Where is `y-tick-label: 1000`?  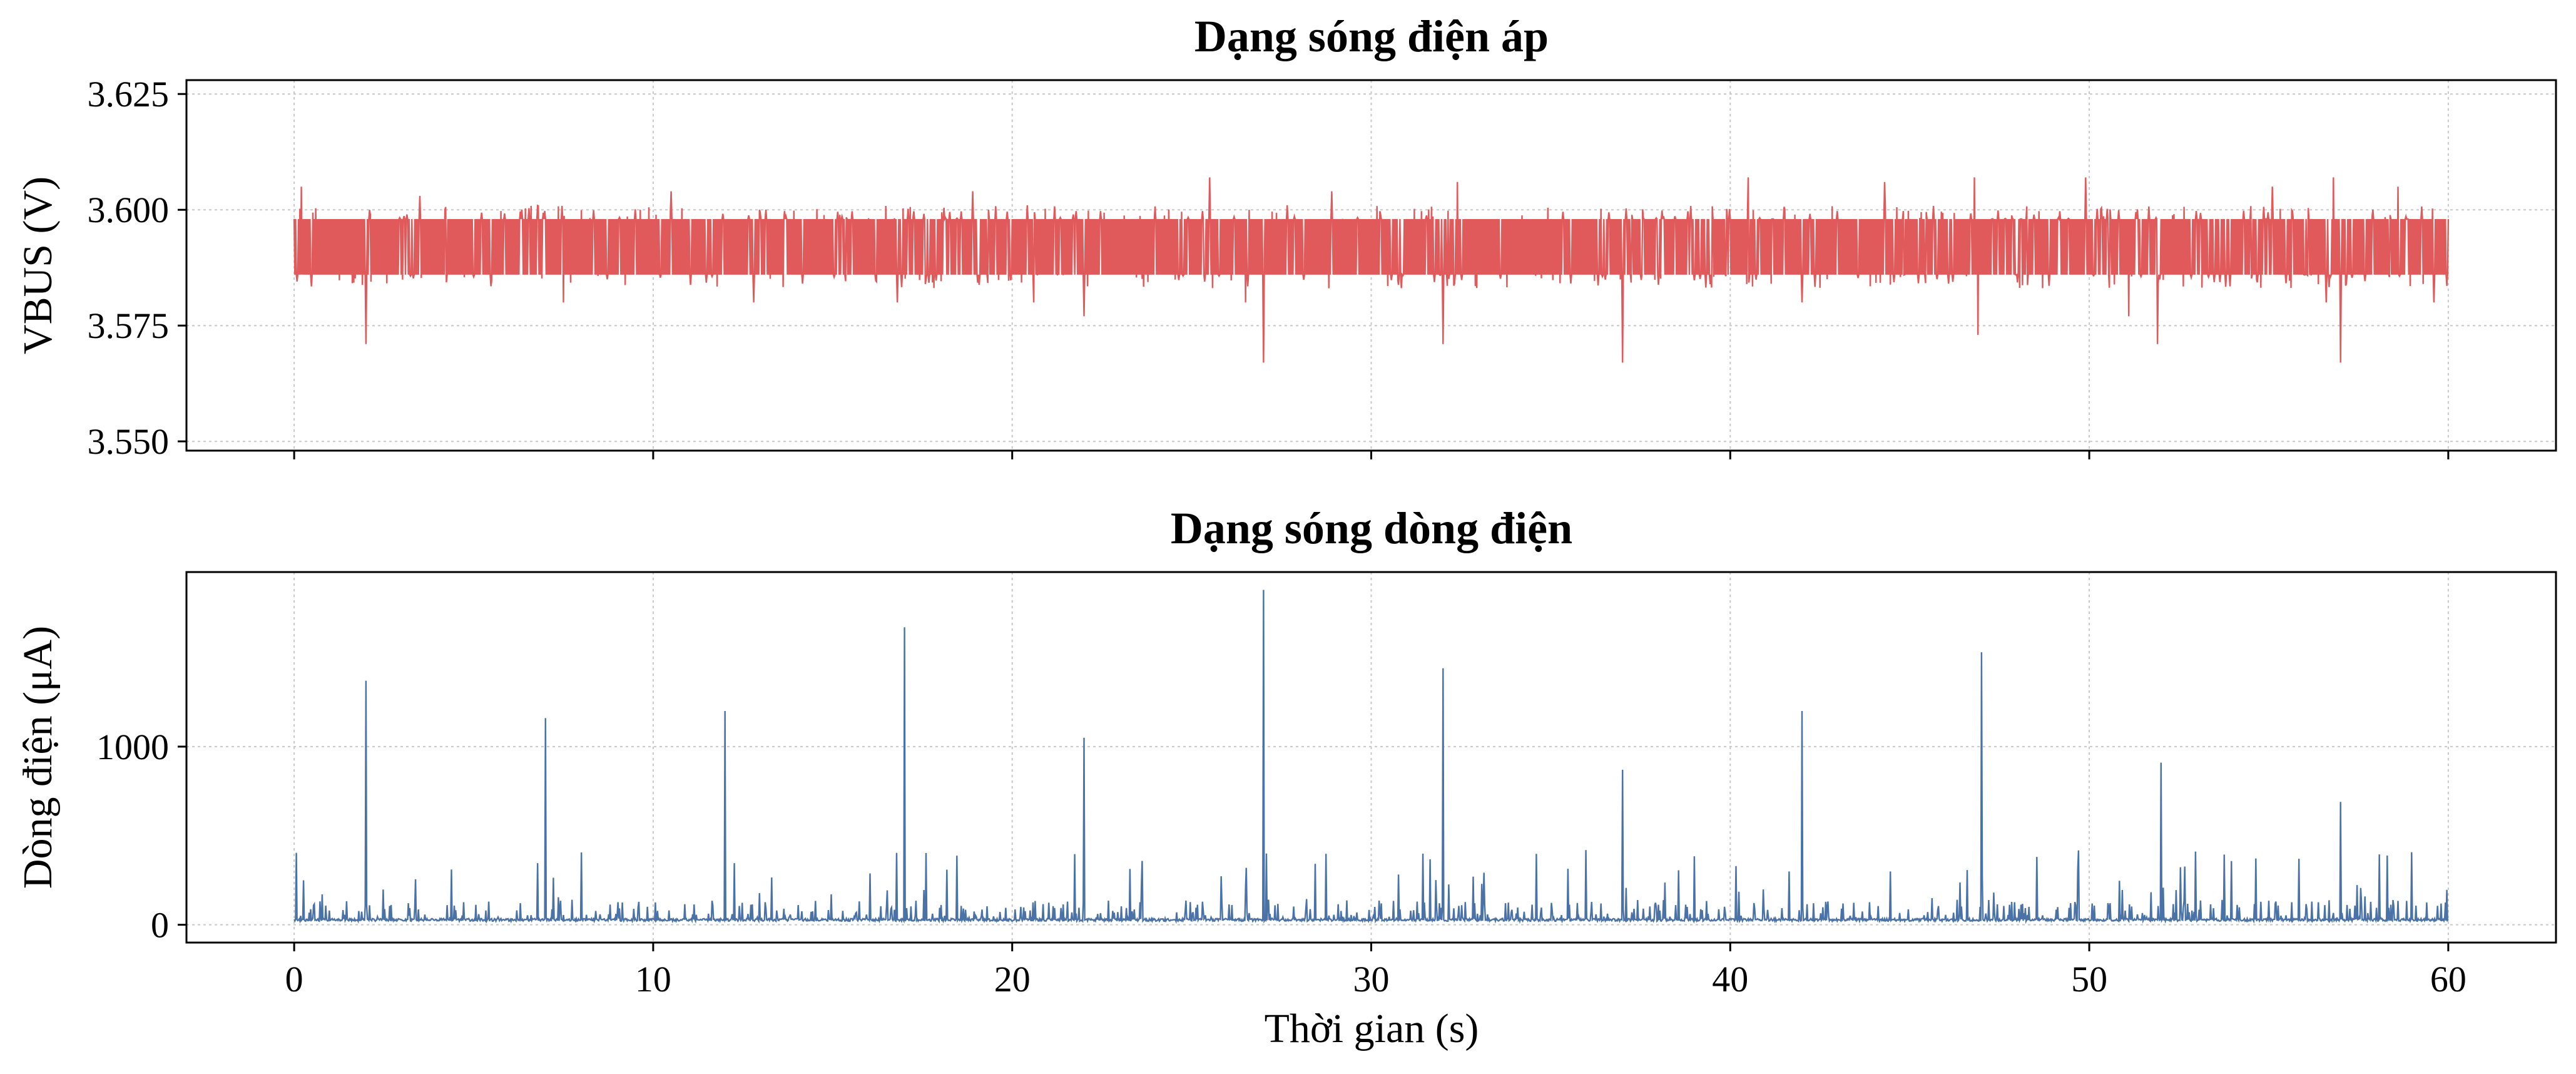 y-tick-label: 1000 is located at coordinates (132, 747).